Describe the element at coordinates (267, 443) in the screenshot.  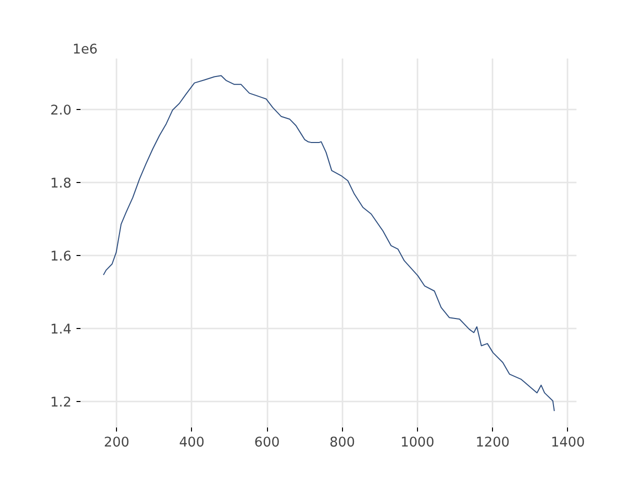
I see `x-tick-label: 600` at that location.